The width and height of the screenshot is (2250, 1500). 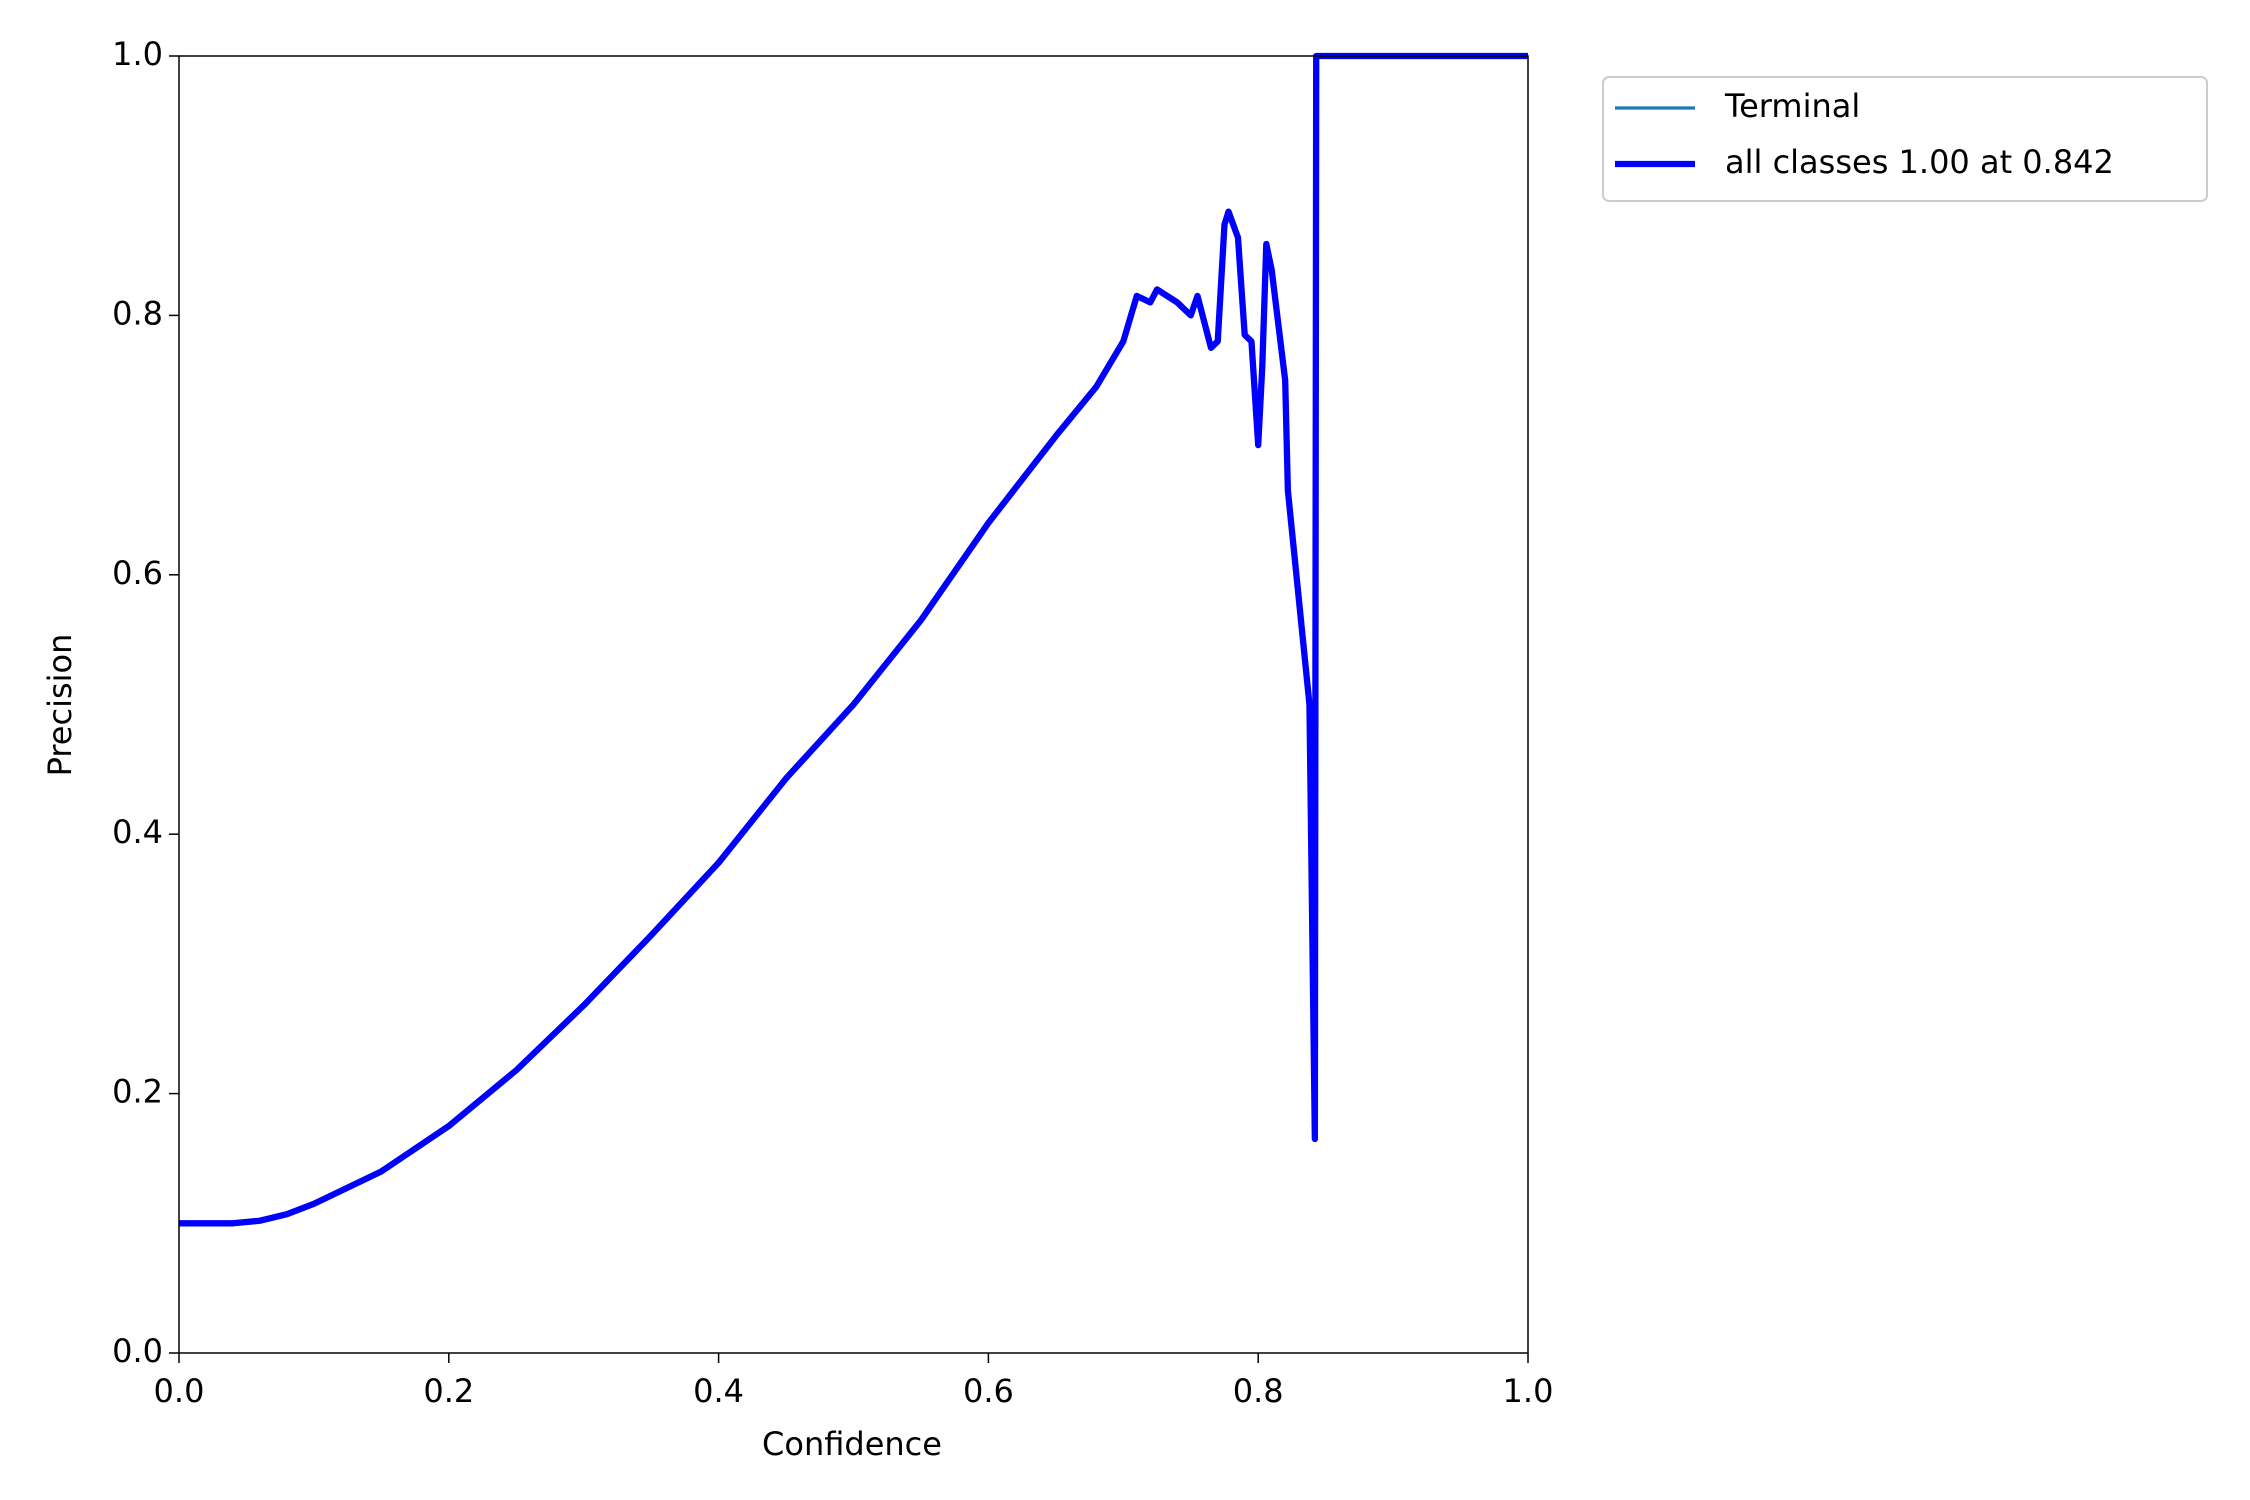 What do you see at coordinates (60, 705) in the screenshot?
I see `y-axis-label: Precision` at bounding box center [60, 705].